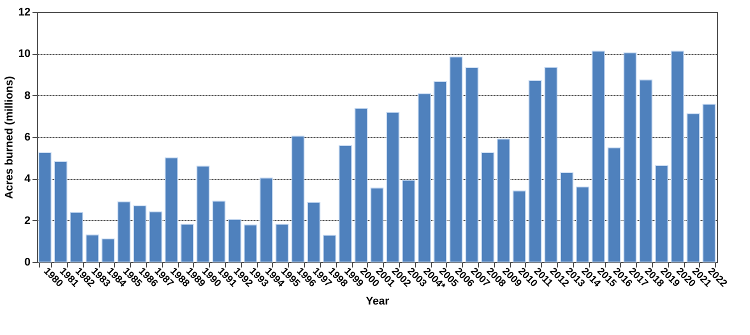 The image size is (750, 335). What do you see at coordinates (27, 262) in the screenshot?
I see `y-tick-label: 0` at bounding box center [27, 262].